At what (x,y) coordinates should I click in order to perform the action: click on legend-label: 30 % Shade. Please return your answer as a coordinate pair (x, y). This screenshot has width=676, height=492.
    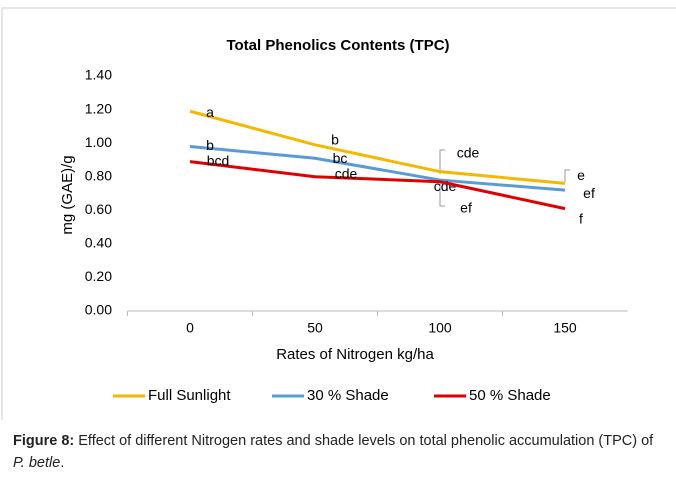
    Looking at the image, I should click on (348, 395).